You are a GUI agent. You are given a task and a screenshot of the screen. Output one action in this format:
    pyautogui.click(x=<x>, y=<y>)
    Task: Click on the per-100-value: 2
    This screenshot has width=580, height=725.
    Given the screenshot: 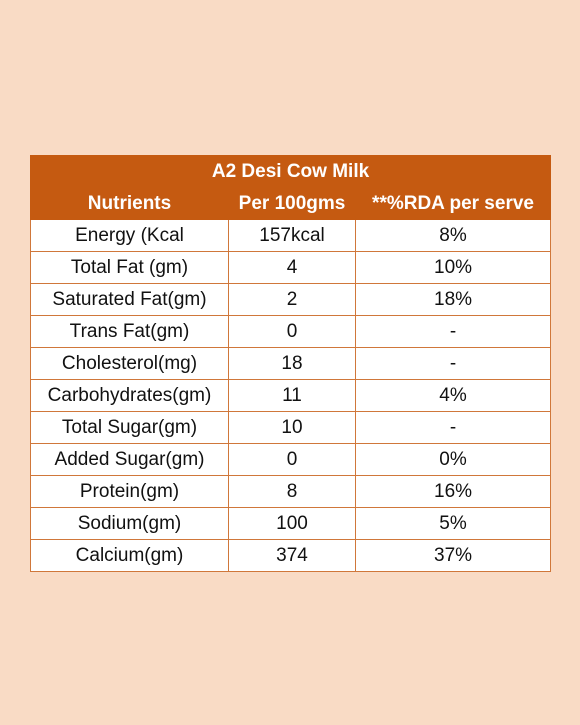 What is the action you would take?
    pyautogui.click(x=292, y=299)
    